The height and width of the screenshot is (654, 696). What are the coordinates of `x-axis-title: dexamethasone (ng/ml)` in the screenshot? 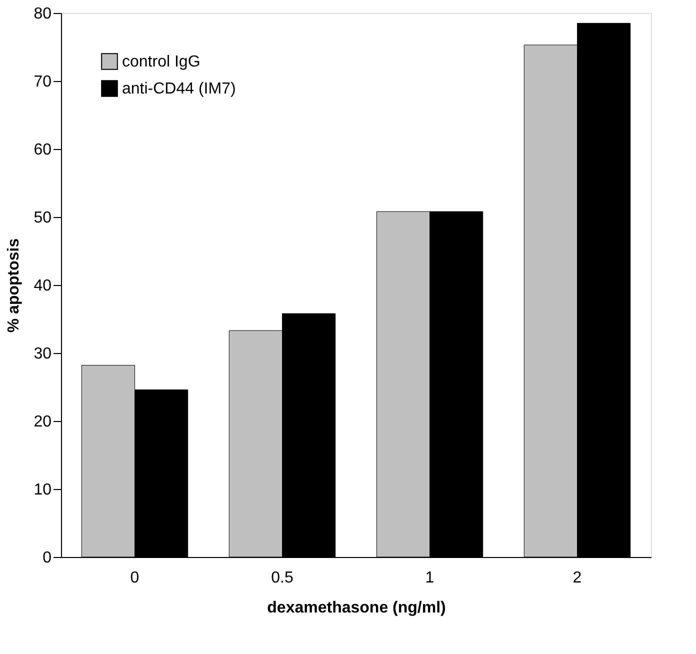 It's located at (356, 608).